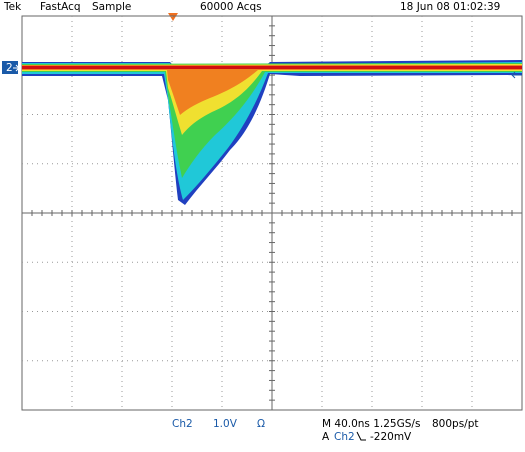 The height and width of the screenshot is (452, 525). Describe the element at coordinates (272, 67) in the screenshot. I see `trace-red` at that location.